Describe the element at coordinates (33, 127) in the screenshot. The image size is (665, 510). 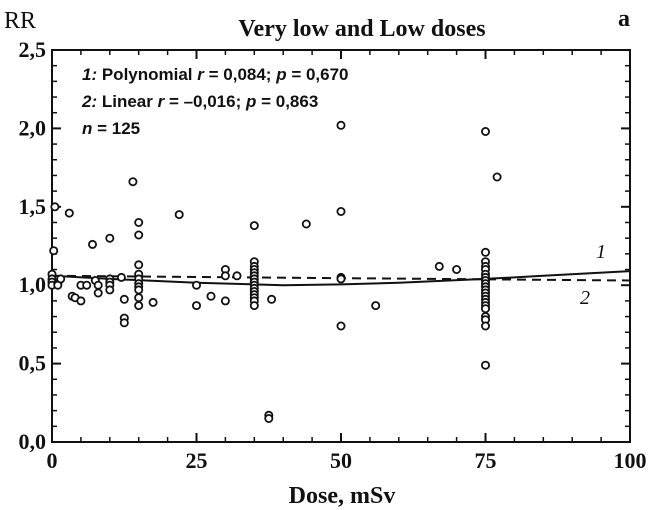
I see `y-tick-label: 2,0` at that location.